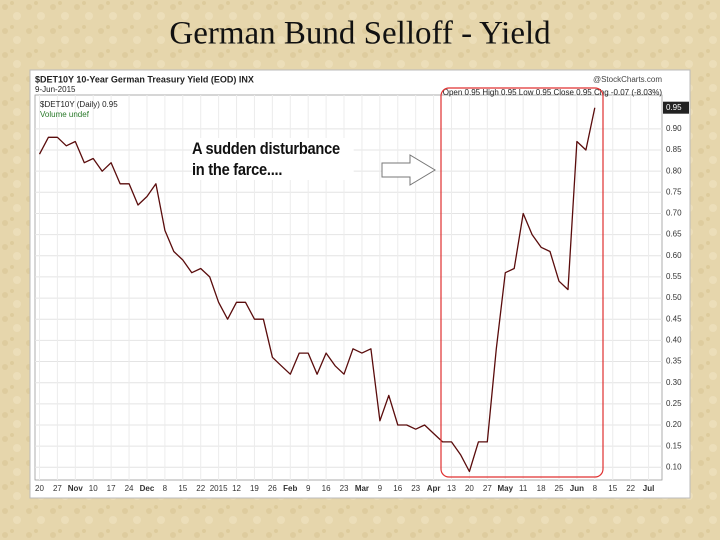  Describe the element at coordinates (674, 424) in the screenshot. I see `y-tick-label: 0.20` at that location.